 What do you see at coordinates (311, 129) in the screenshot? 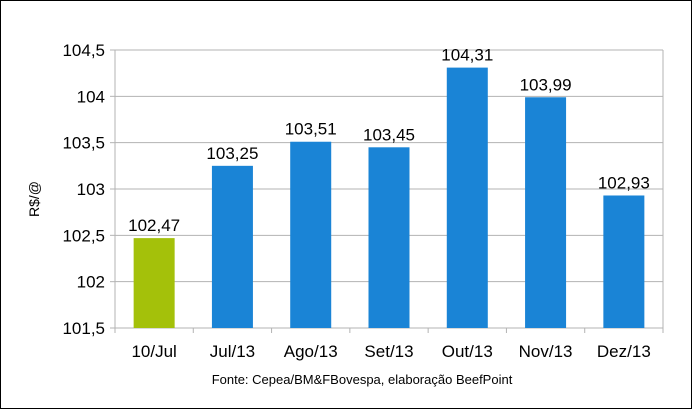
I see `data-label: 103,51` at bounding box center [311, 129].